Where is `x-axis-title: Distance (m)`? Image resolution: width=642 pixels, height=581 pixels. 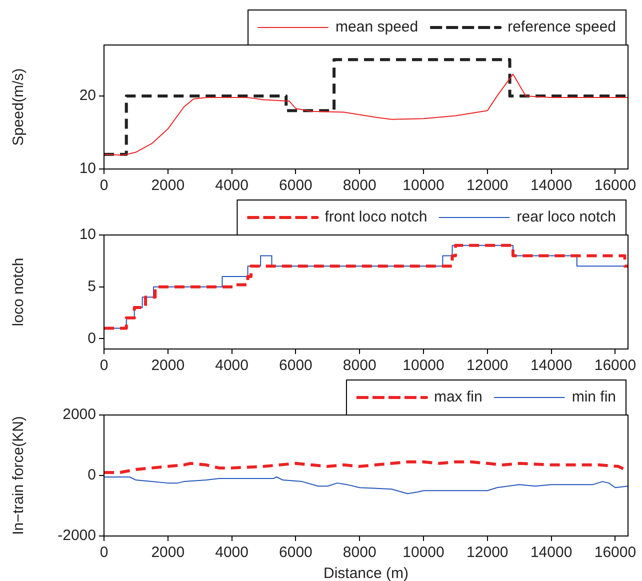 x-axis-title: Distance (m) is located at coordinates (366, 573).